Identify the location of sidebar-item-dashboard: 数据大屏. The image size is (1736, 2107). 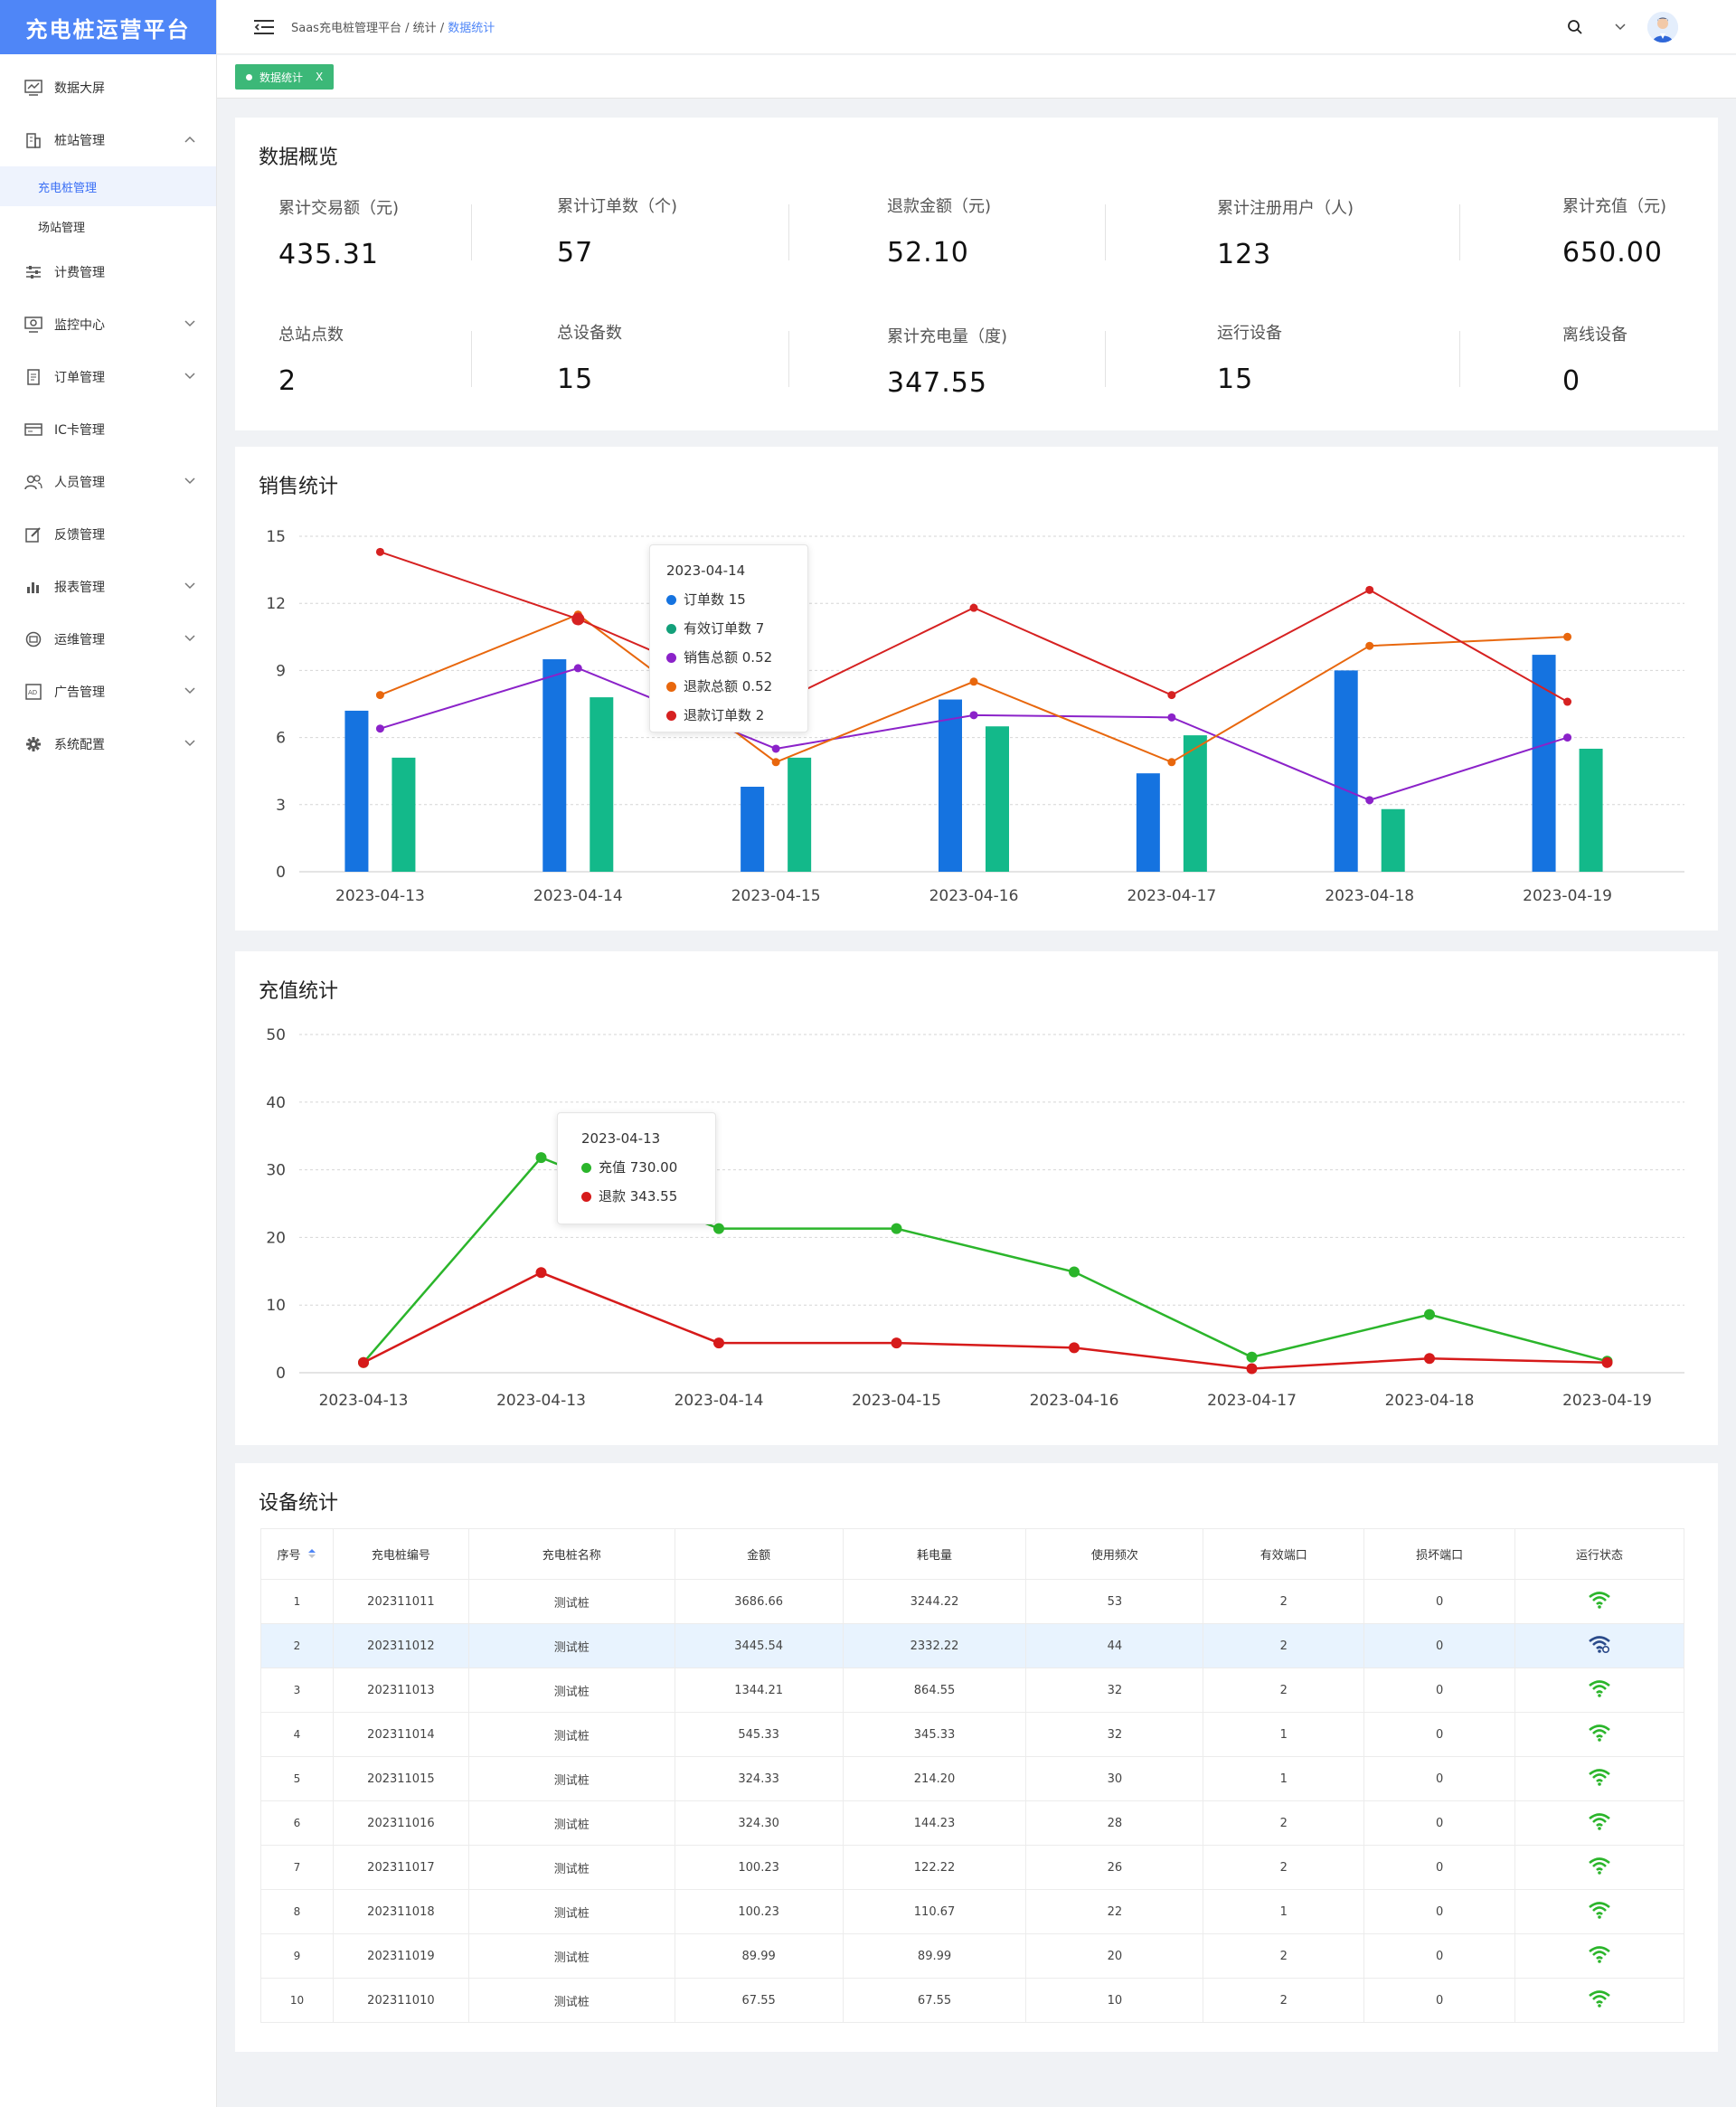
(108, 87).